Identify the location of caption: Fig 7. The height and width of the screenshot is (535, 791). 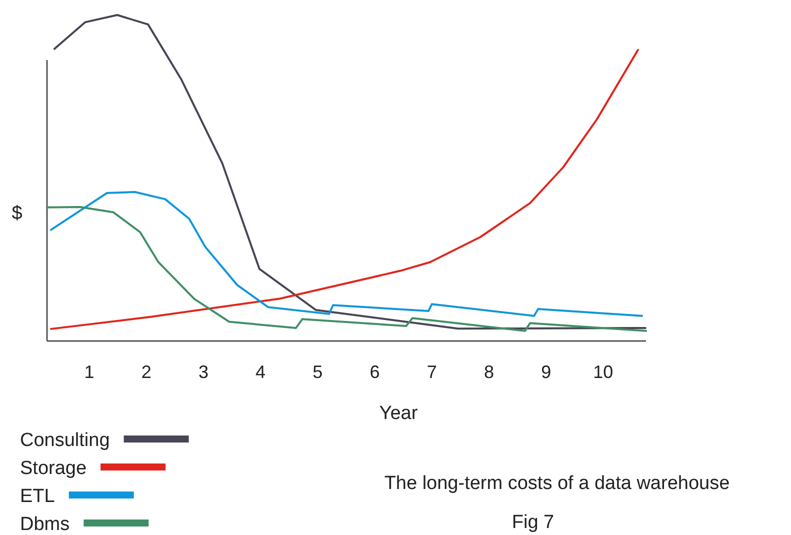
(533, 522).